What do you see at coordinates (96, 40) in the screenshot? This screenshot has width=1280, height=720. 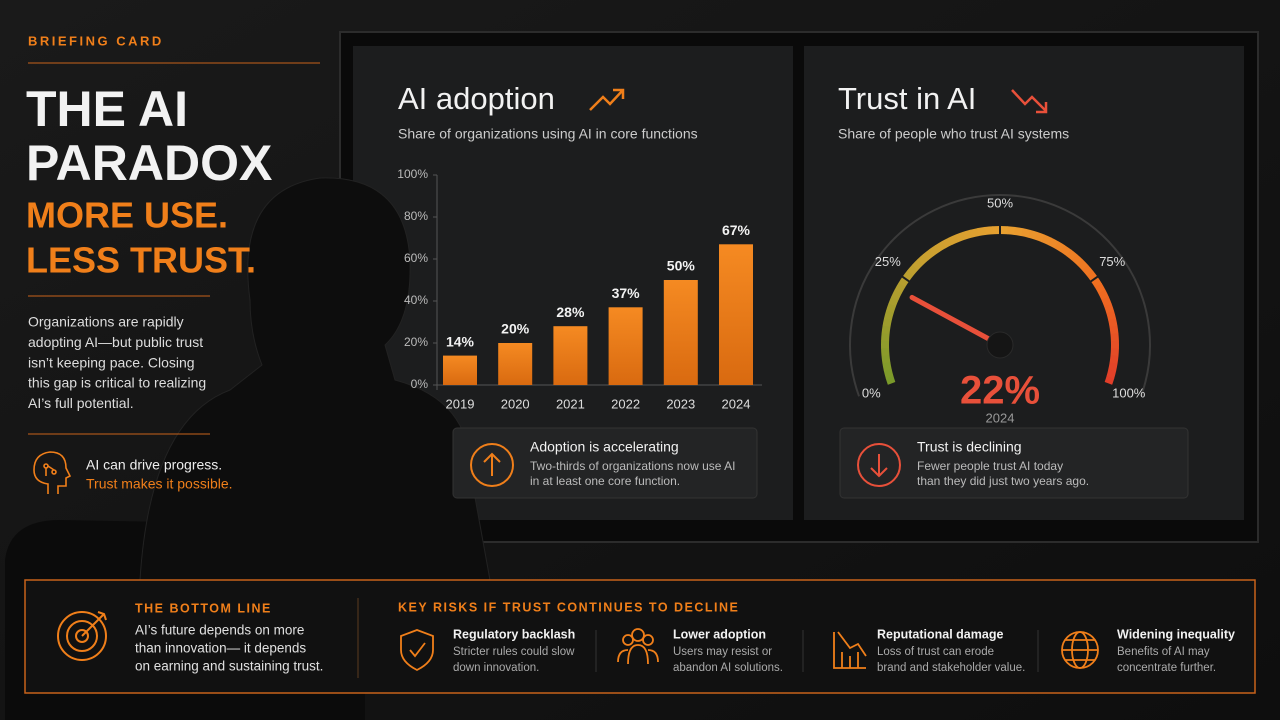 I see `label: BRIEFING CARD` at bounding box center [96, 40].